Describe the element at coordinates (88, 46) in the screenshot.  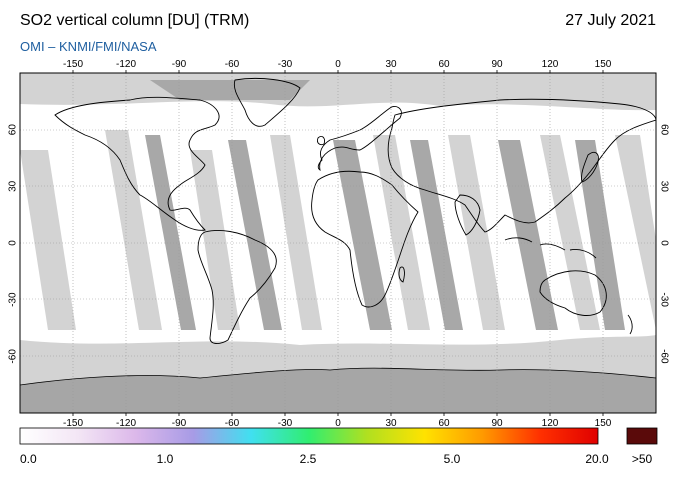
I see `credit-line: OMI – KNMI/FMI/NASA` at that location.